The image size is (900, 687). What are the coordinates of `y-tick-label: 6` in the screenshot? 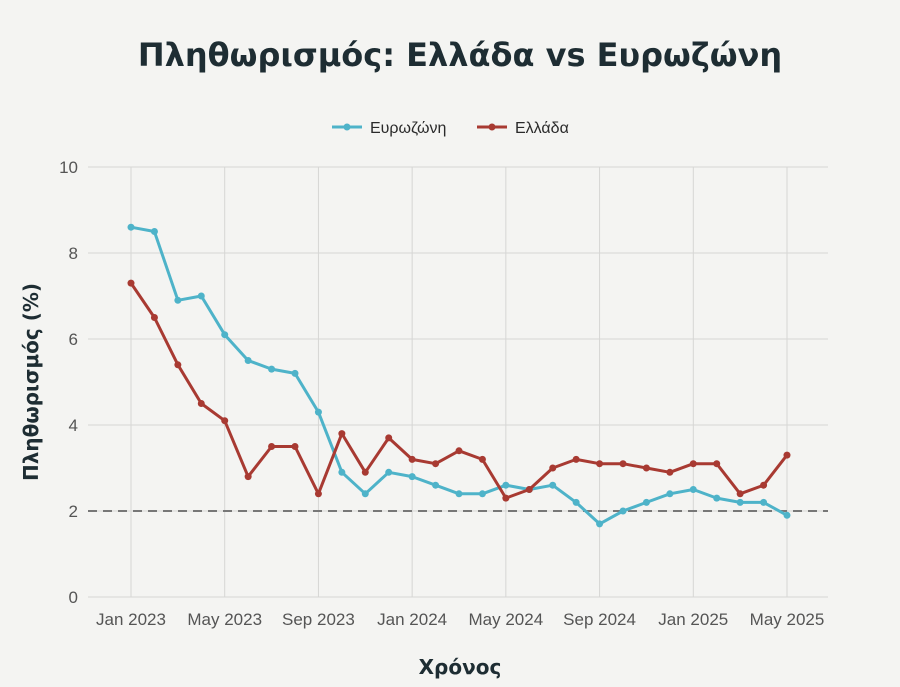 It's located at (73, 339).